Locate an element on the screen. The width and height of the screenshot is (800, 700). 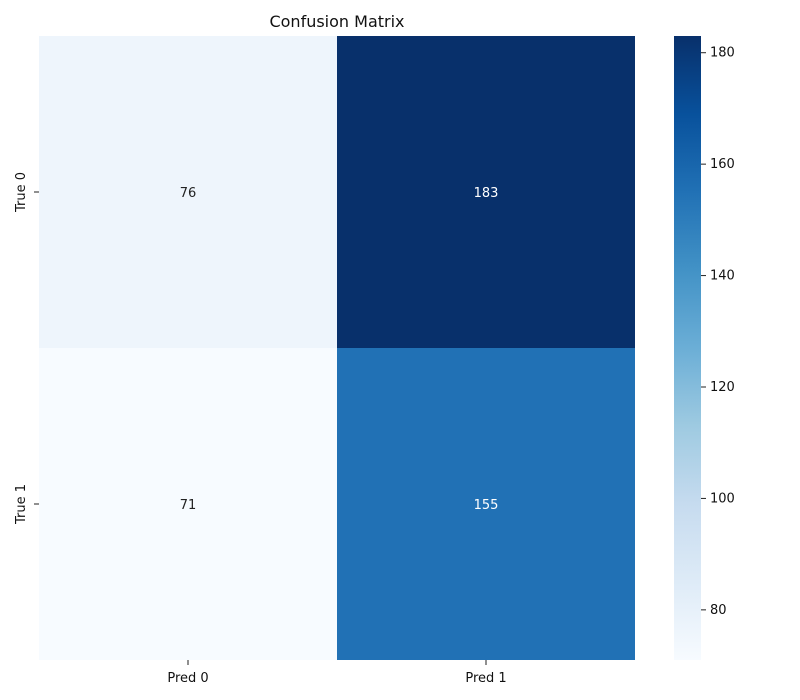
x-tick-label: Pred 0 is located at coordinates (187, 678).